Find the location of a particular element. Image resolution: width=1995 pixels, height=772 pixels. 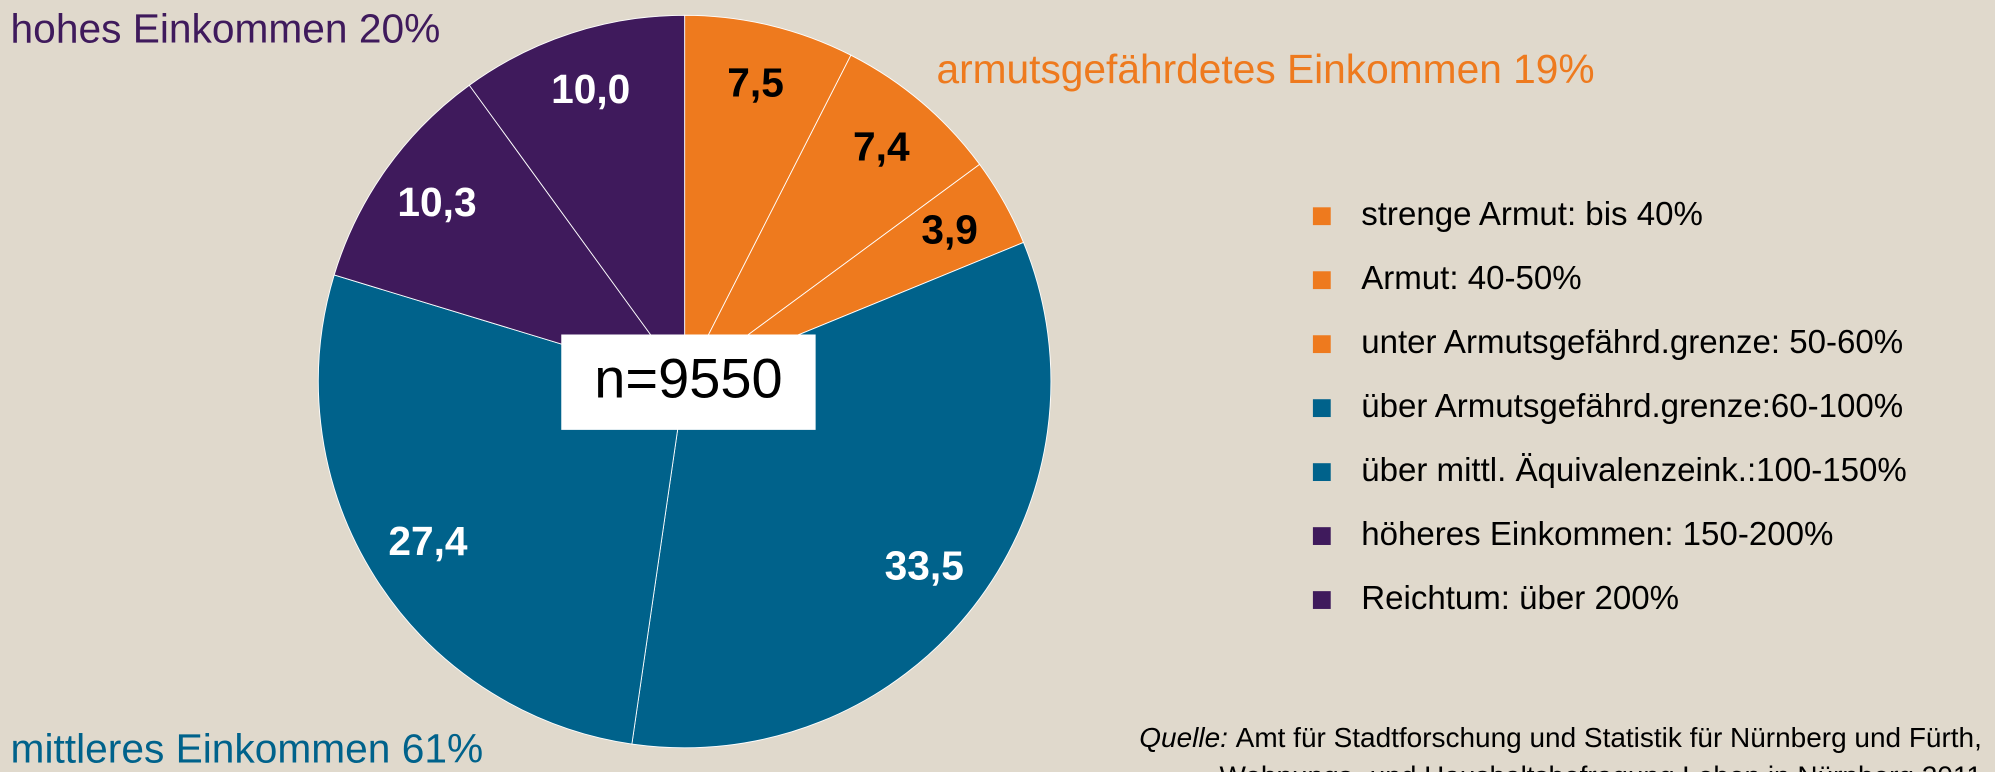

annotation: armutsgefährdetes Einkommen 19% is located at coordinates (1265, 69).